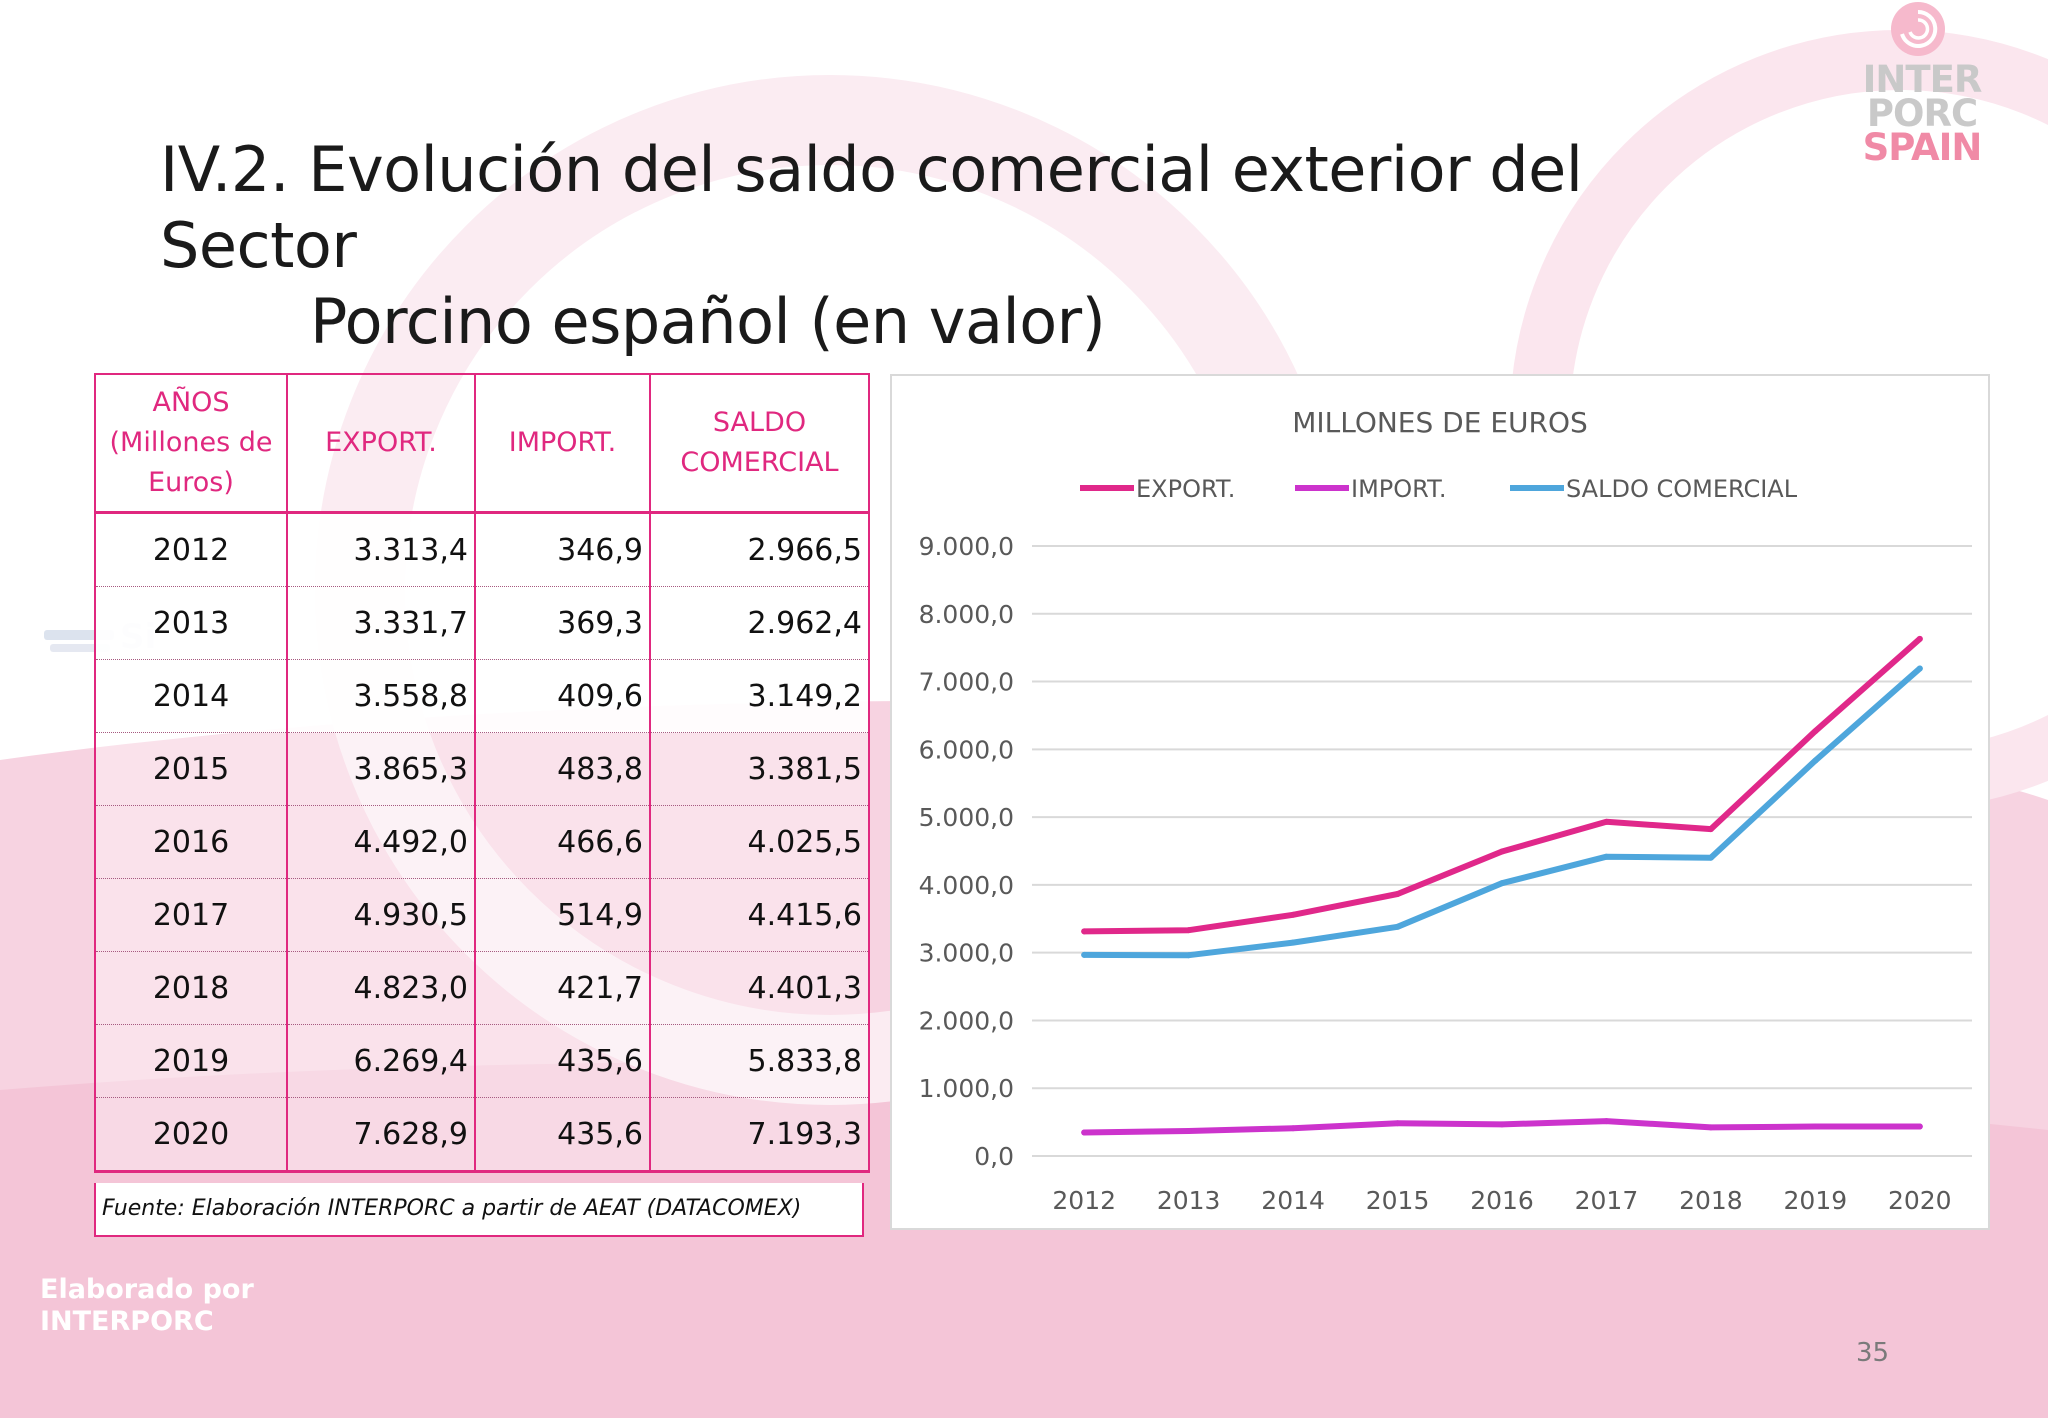  Describe the element at coordinates (759, 915) in the screenshot. I see `saldo-cell: 4.415,6` at that location.